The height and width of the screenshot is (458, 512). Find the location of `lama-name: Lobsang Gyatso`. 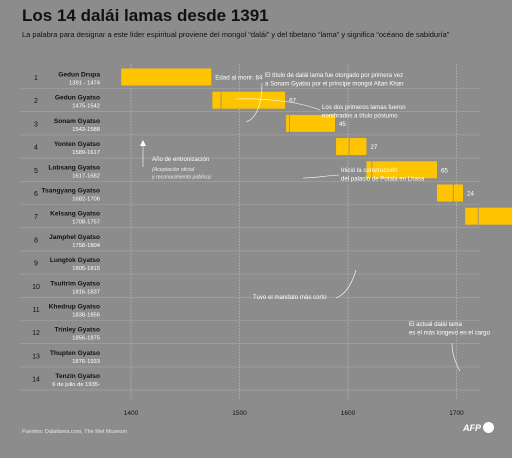

lama-name: Lobsang Gyatso is located at coordinates (74, 167).